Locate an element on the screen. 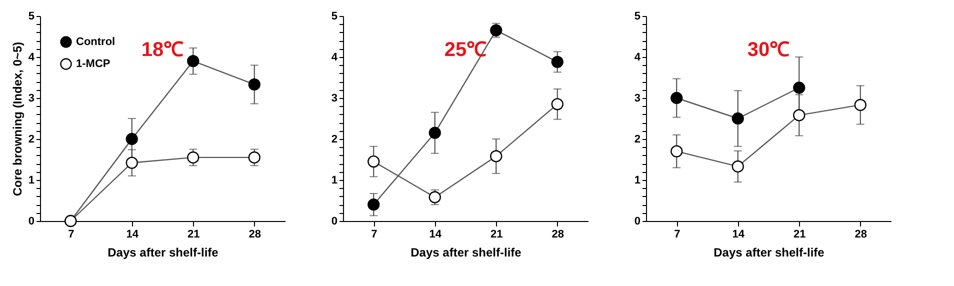 The image size is (954, 286). y-axis-title: Core browning (Index, 0~5) is located at coordinates (17, 119).